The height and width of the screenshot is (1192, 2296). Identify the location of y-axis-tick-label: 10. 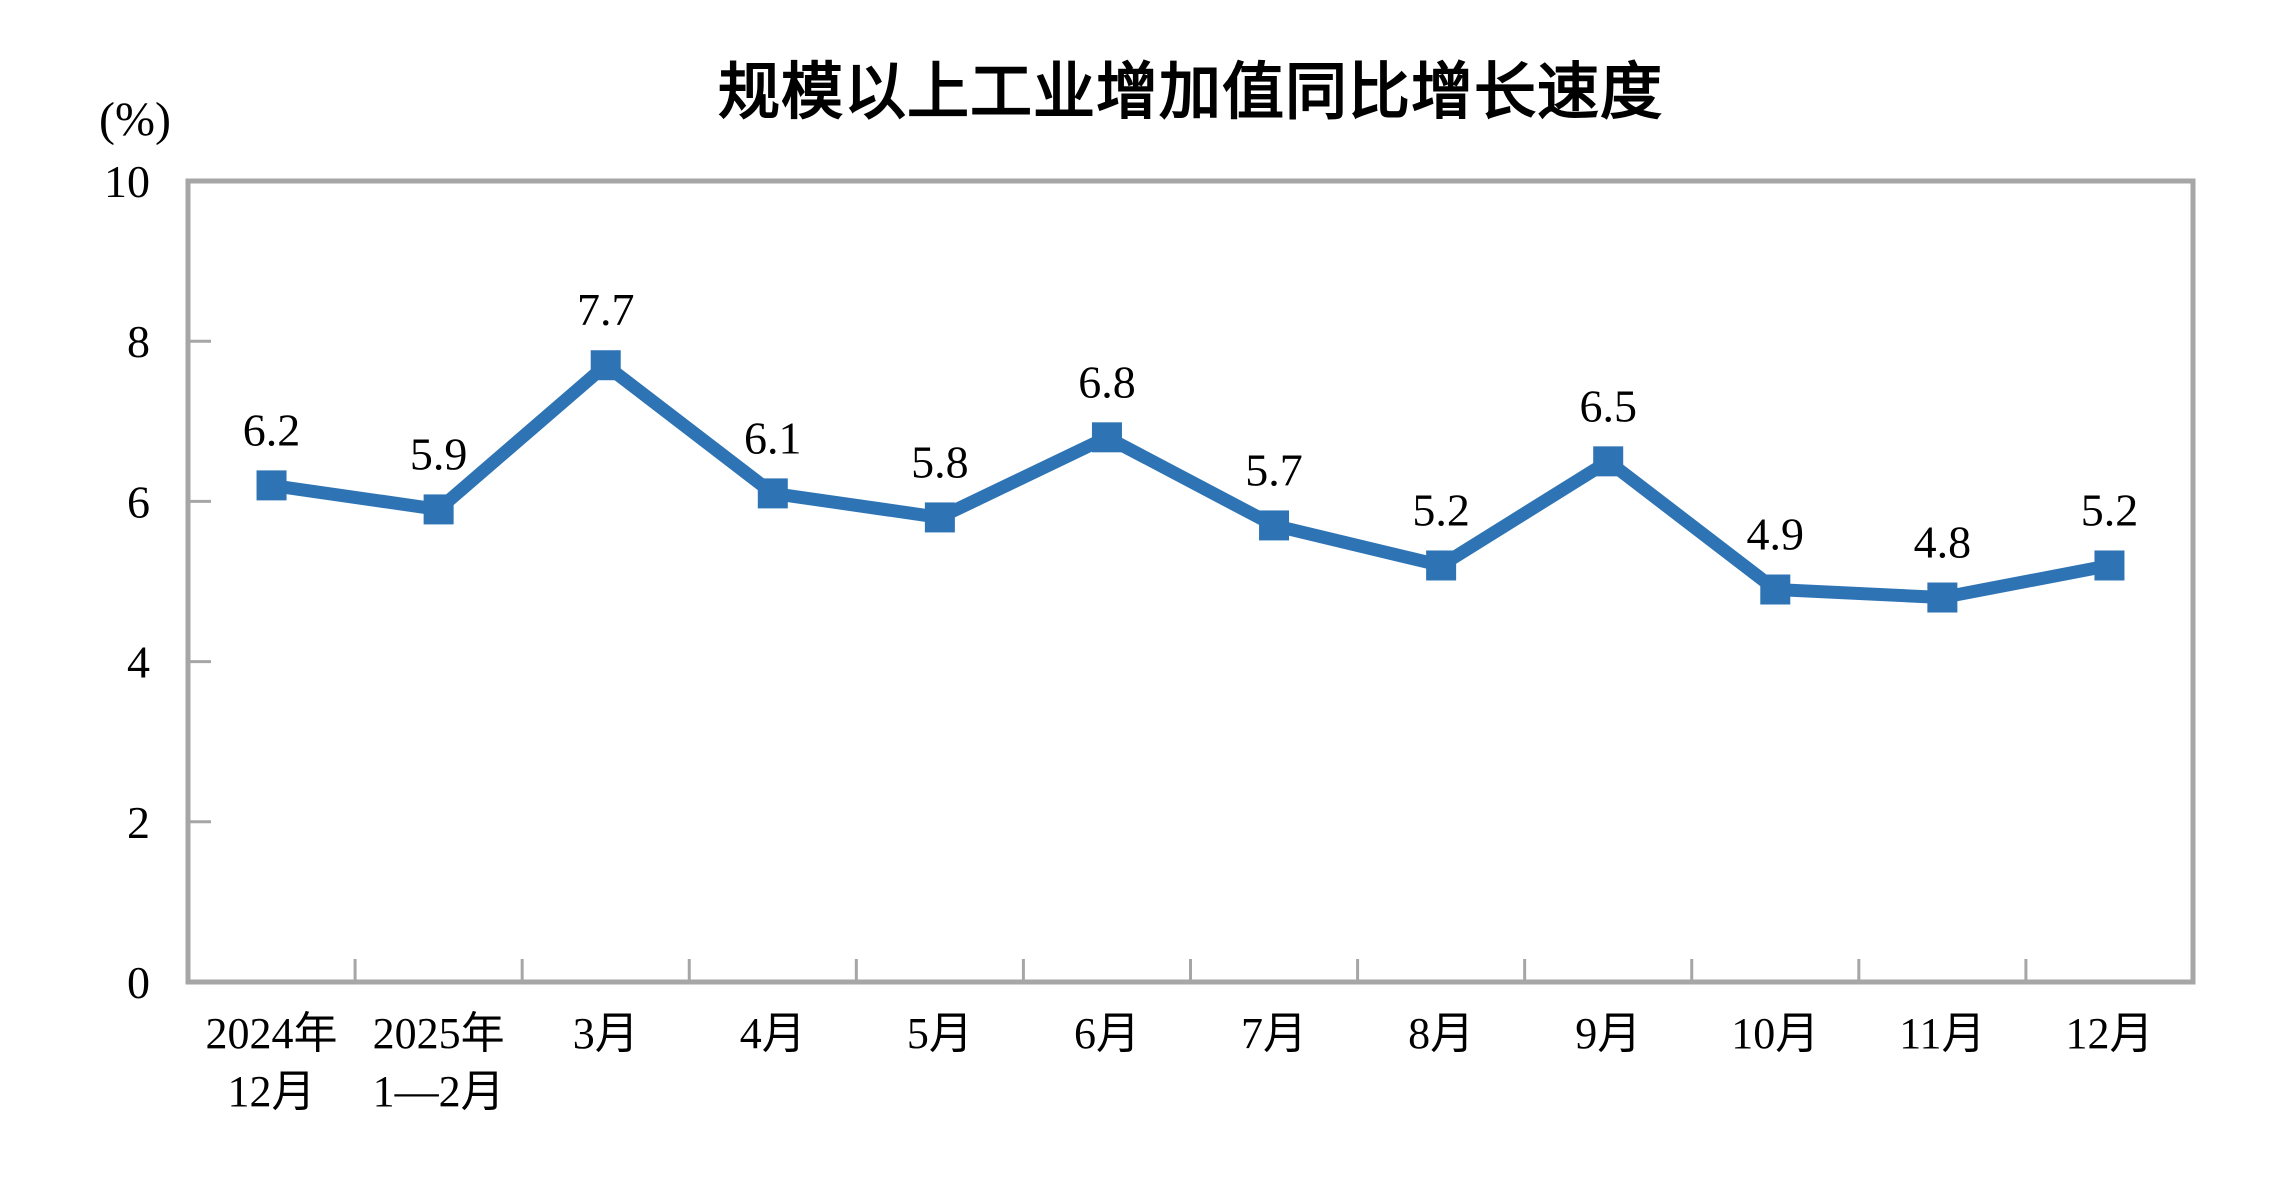
(127, 181).